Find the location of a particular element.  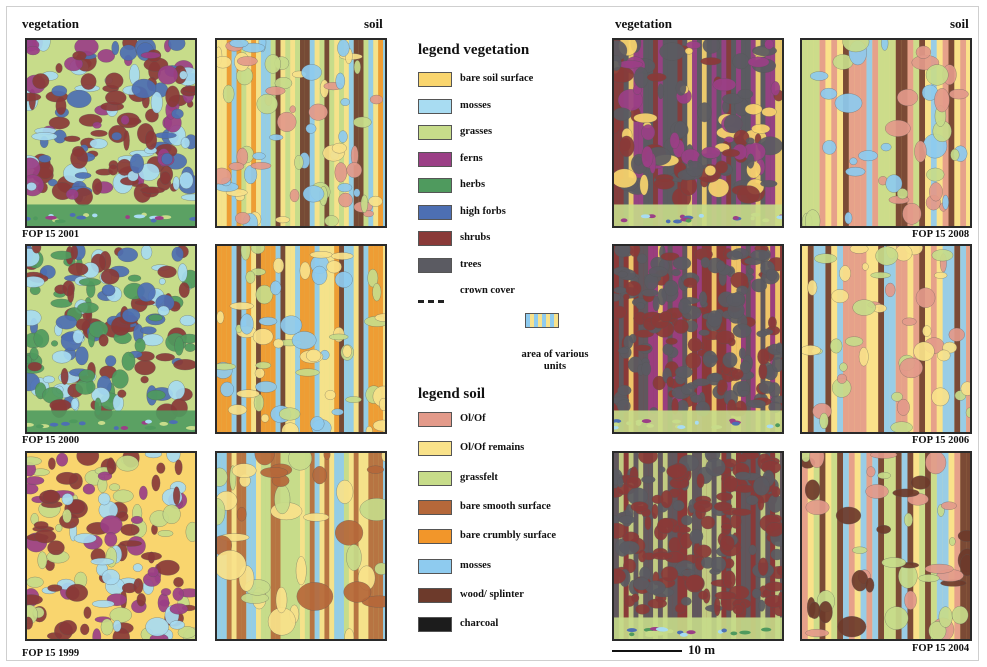

soil-map-2004 is located at coordinates (886, 546).